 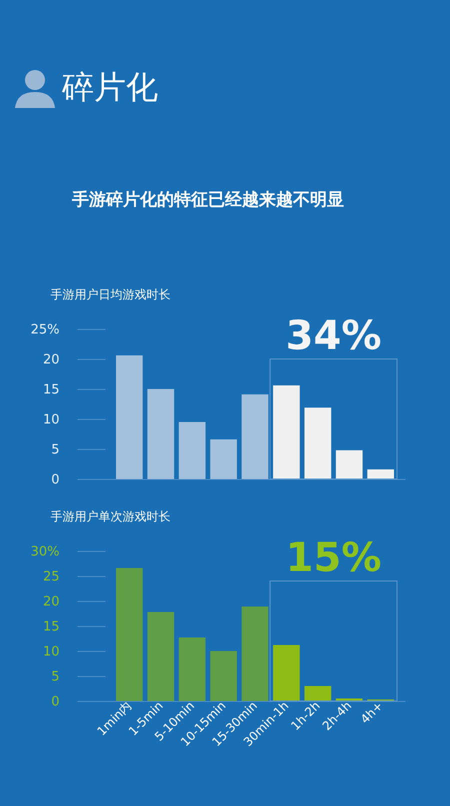 I want to click on chart-title: 碎片化, so click(x=110, y=87).